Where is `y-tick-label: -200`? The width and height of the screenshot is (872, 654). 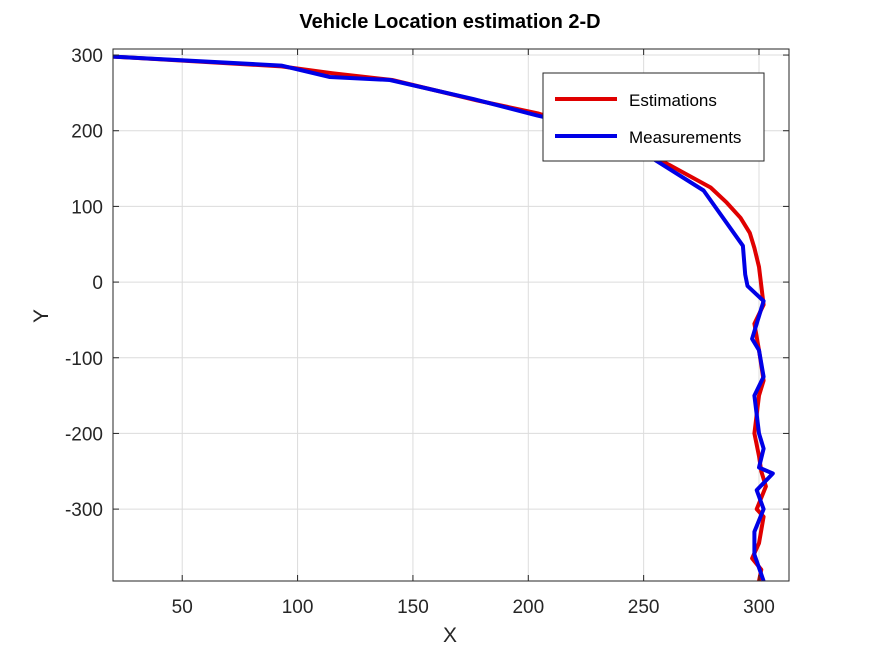
y-tick-label: -200 is located at coordinates (84, 434).